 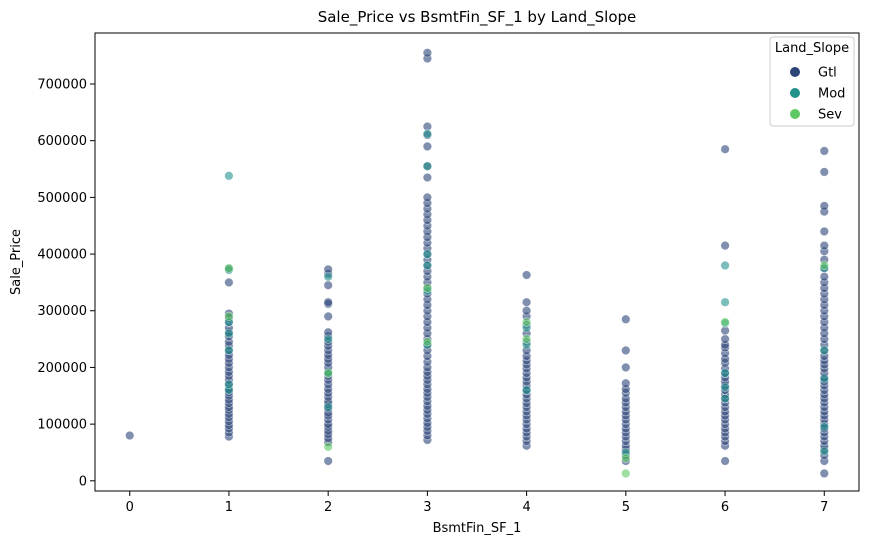 What do you see at coordinates (477, 528) in the screenshot?
I see `x-axis-label: BsmtFin_SF_1` at bounding box center [477, 528].